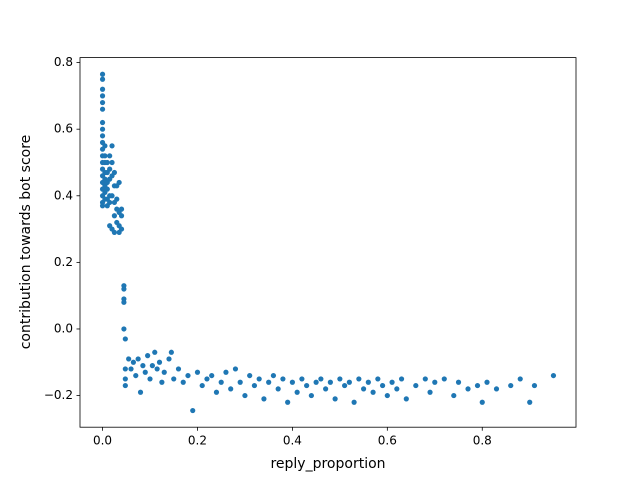 This screenshot has height=480, width=640. What do you see at coordinates (58, 395) in the screenshot?
I see `y-tick-label: −0.2` at bounding box center [58, 395].